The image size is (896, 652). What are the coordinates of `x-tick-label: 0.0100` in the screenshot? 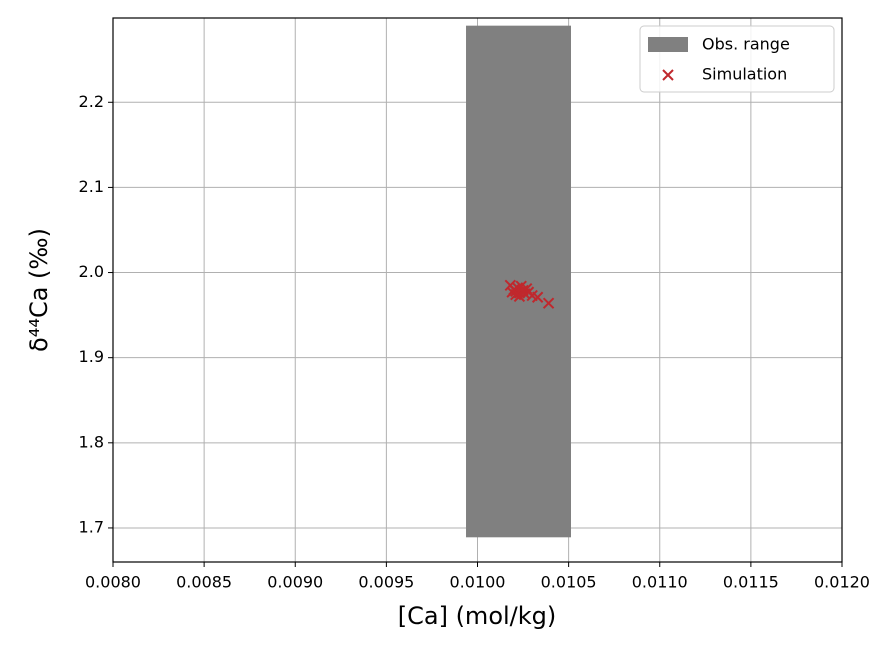 It's located at (478, 582).